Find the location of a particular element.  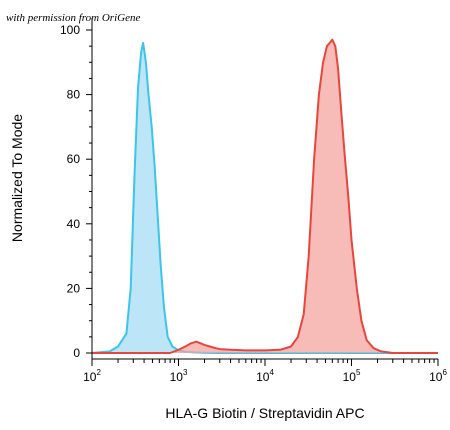

credit-text: with permission from OriGene is located at coordinates (73, 18).